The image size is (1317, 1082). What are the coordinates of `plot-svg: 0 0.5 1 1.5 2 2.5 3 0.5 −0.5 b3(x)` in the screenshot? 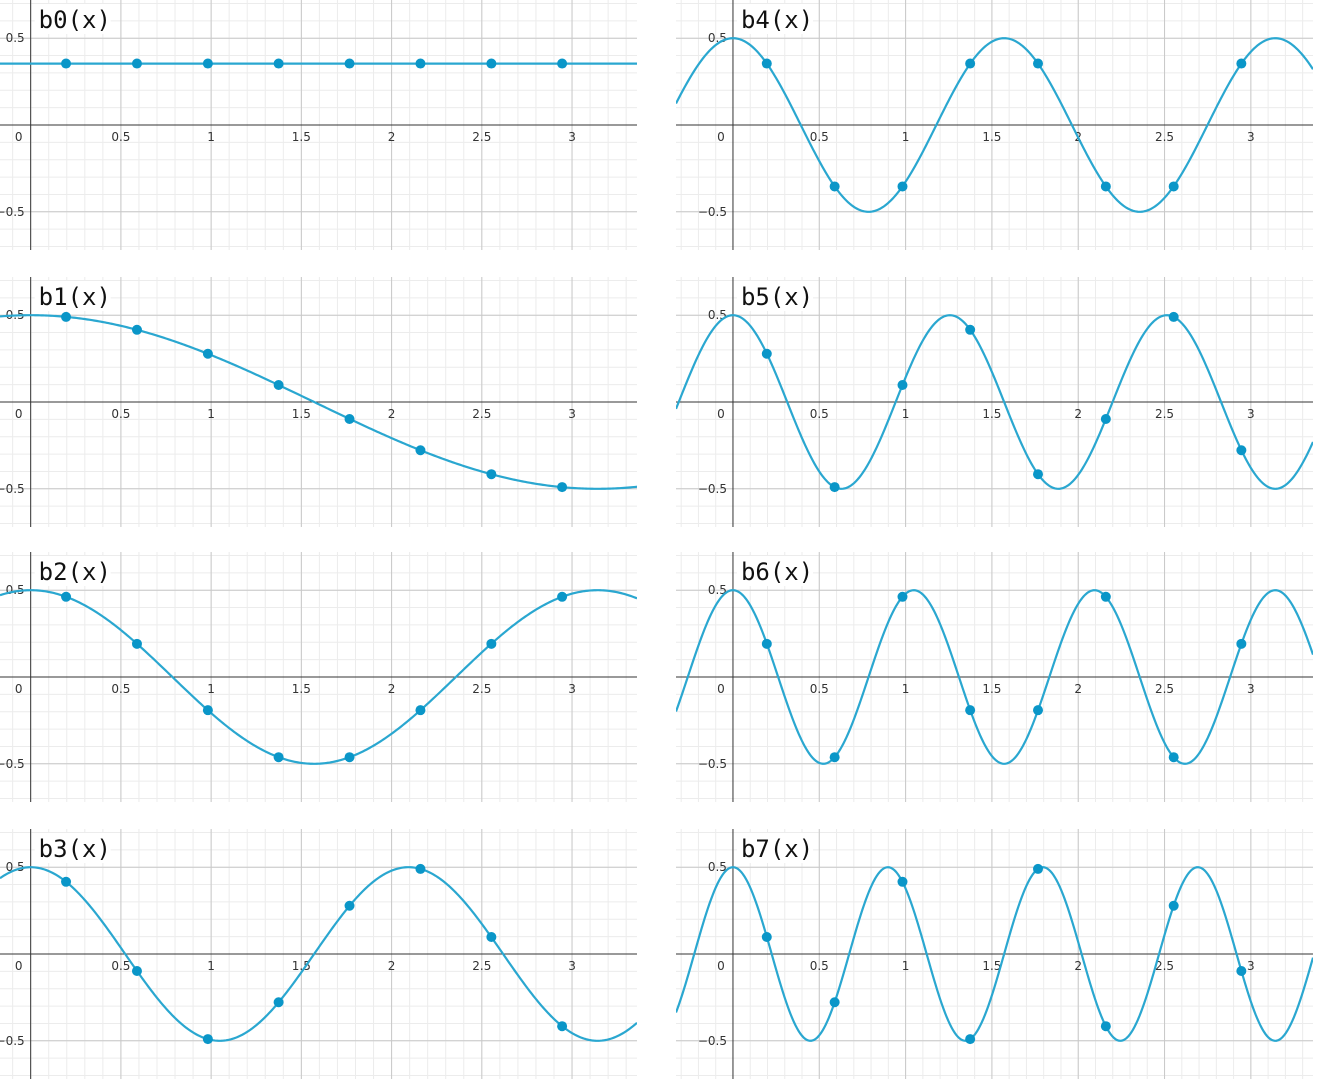 It's located at (318, 954).